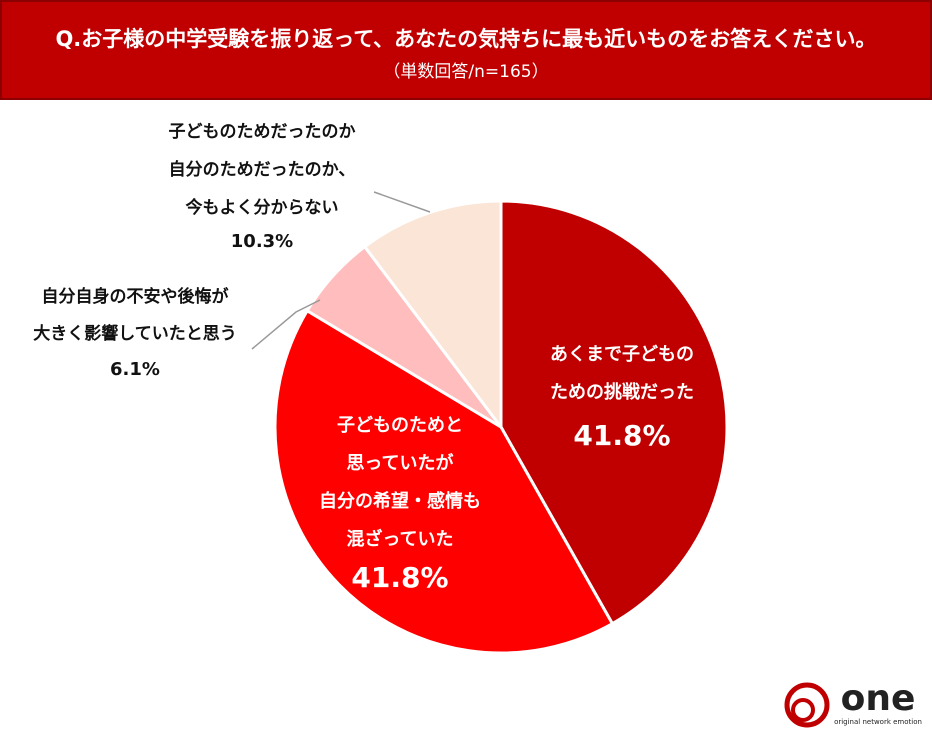 This screenshot has width=932, height=732. Describe the element at coordinates (400, 425) in the screenshot. I see `slice-label: 子どものためと` at that location.